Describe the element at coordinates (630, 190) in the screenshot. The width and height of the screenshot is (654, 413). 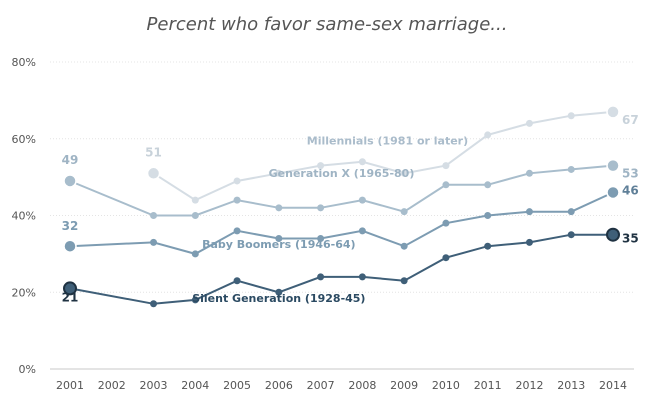
I see `data-label: 46` at that location.